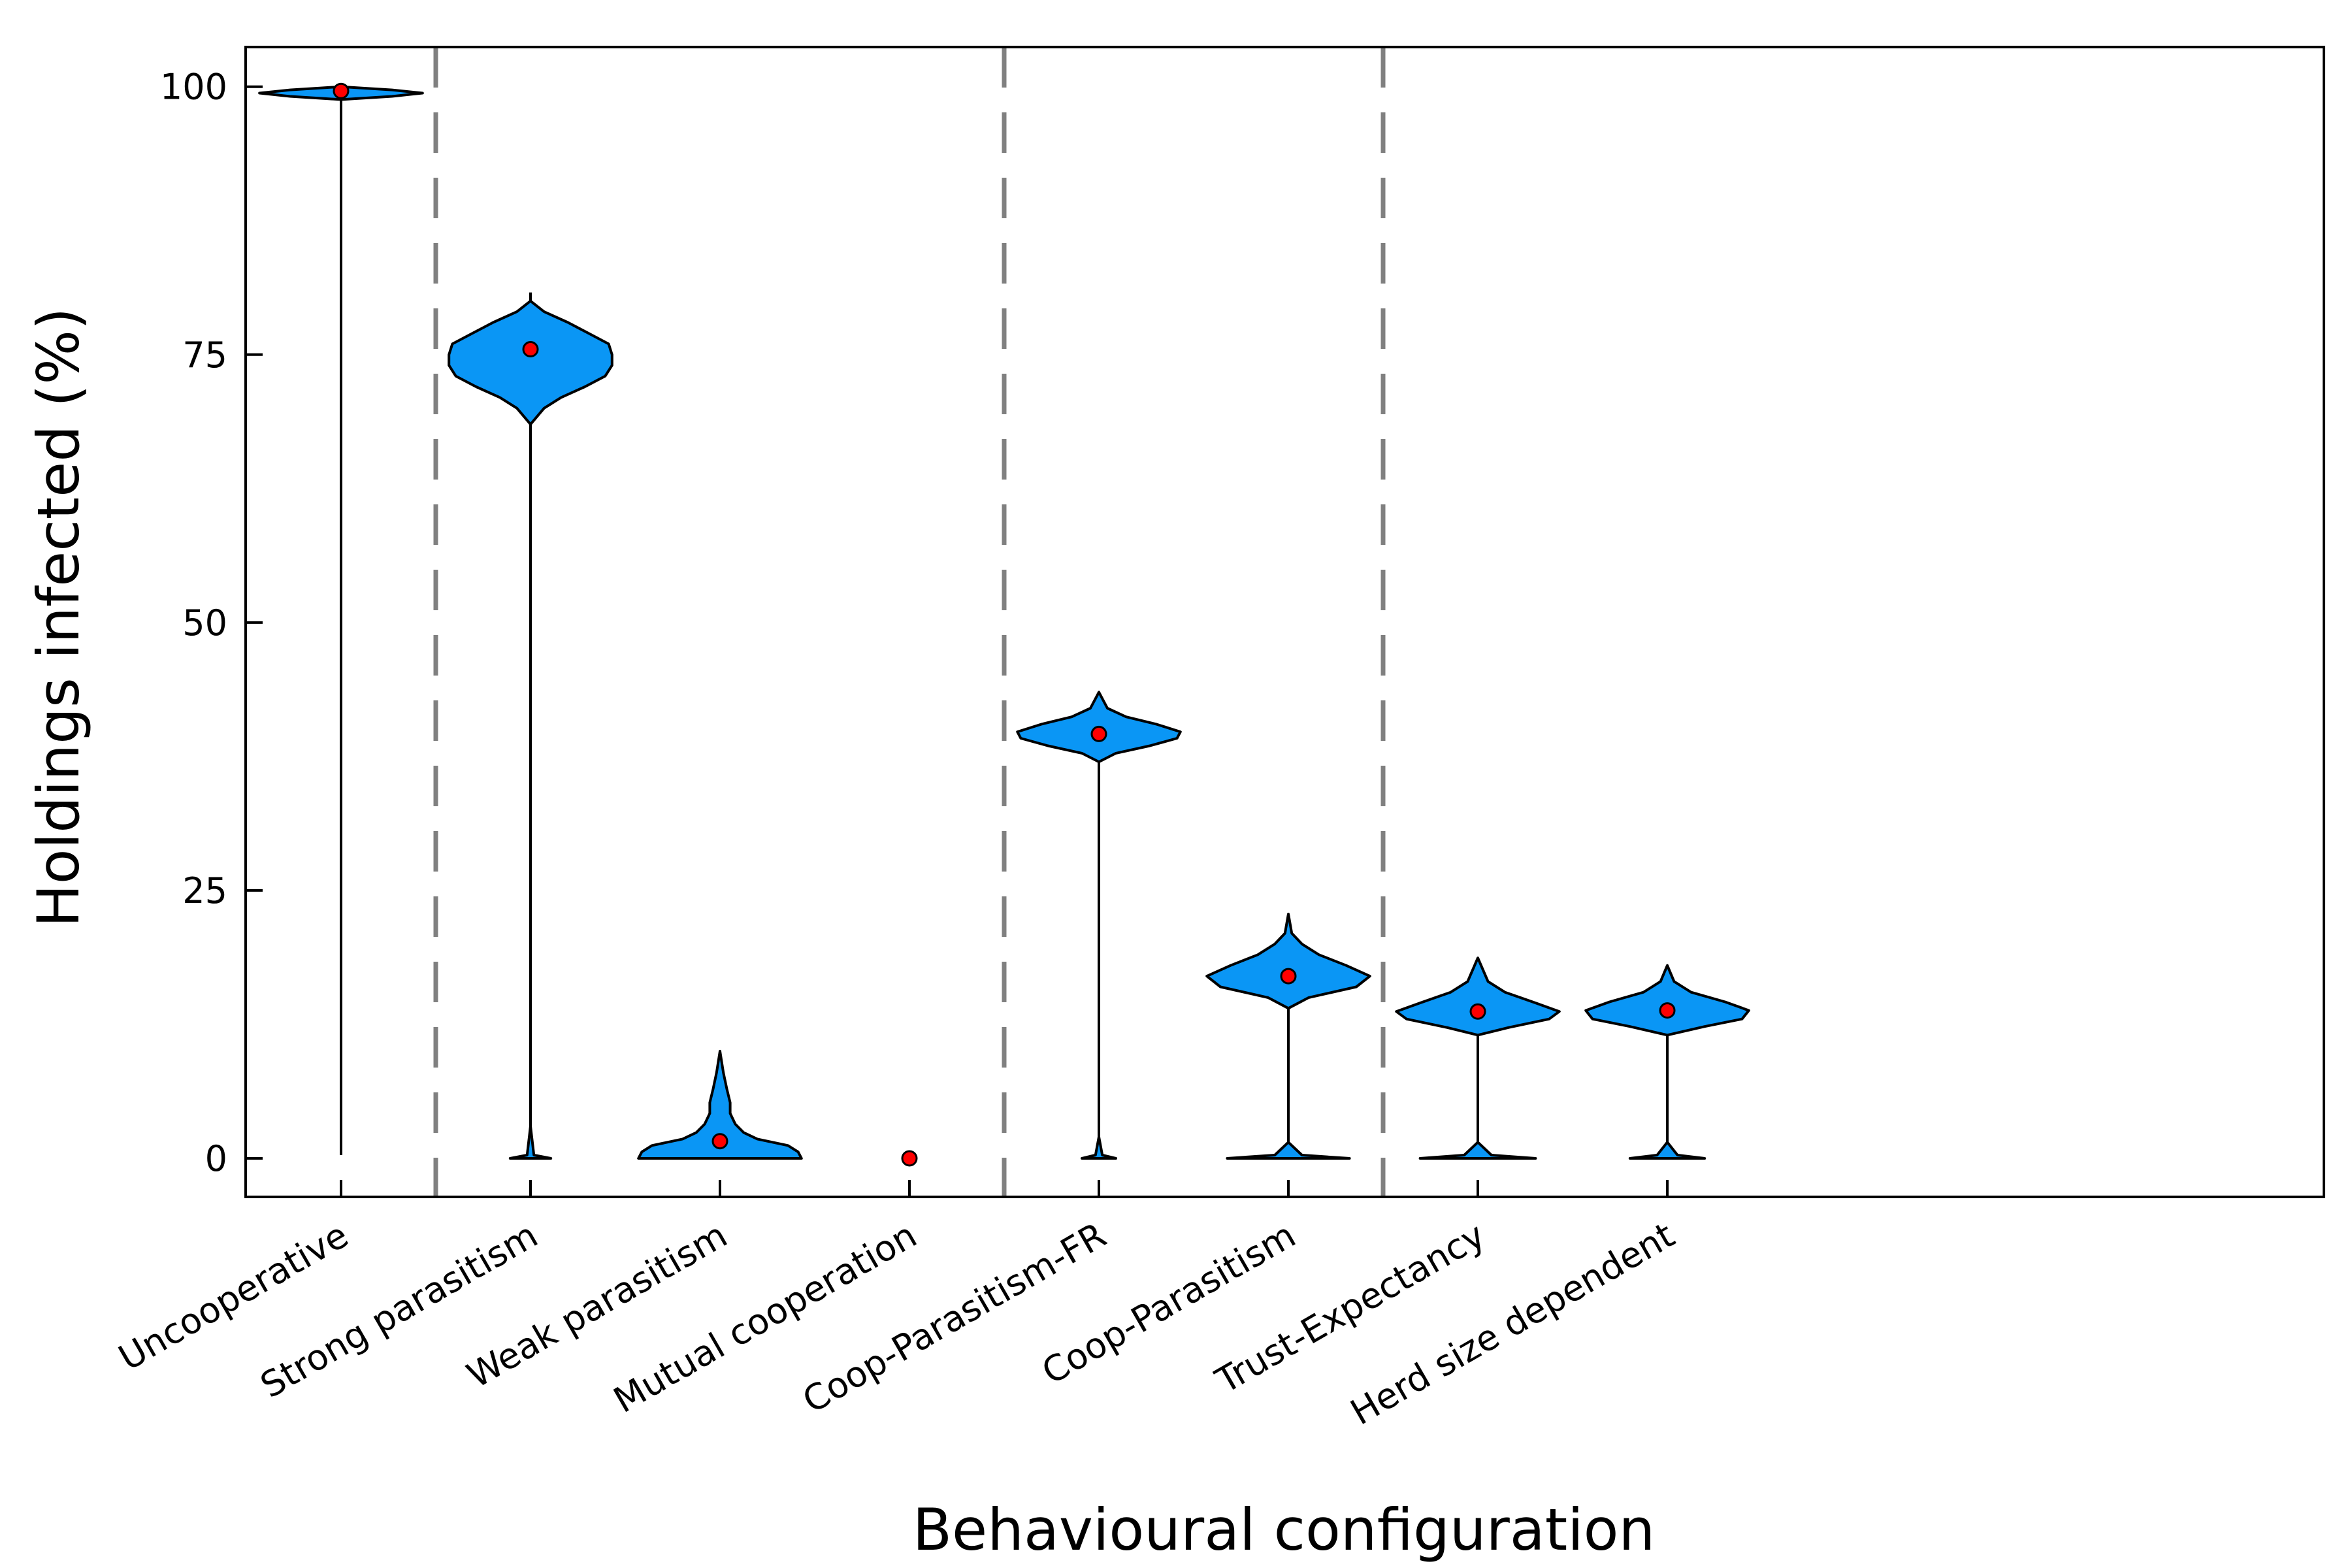 The width and height of the screenshot is (2352, 1568). I want to click on y-axis-title: Holdings infected (%), so click(58, 618).